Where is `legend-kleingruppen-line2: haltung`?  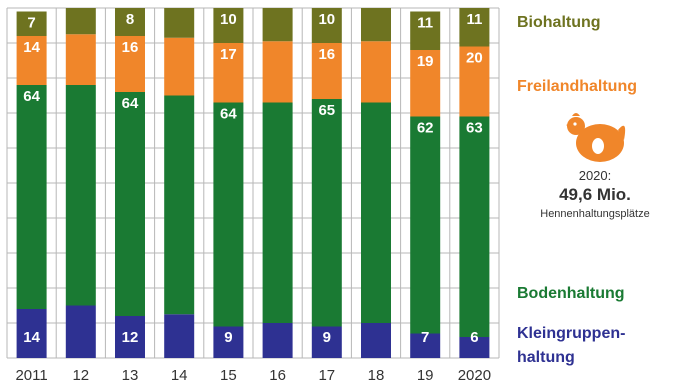
legend-kleingruppen-line2: haltung is located at coordinates (546, 357).